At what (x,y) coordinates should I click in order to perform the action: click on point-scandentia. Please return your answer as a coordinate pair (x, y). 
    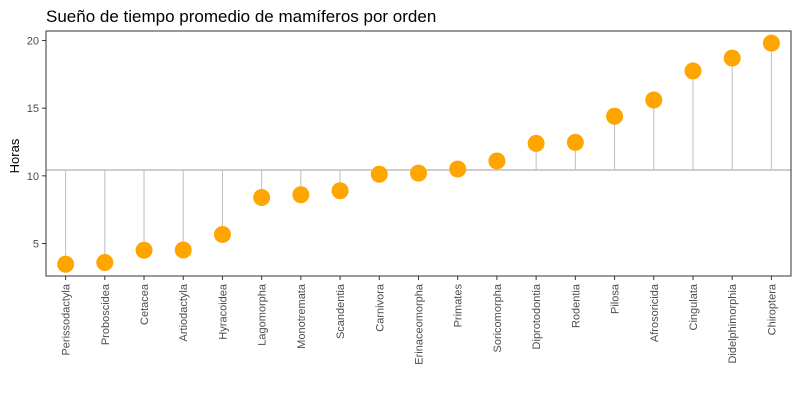
    Looking at the image, I should click on (340, 191).